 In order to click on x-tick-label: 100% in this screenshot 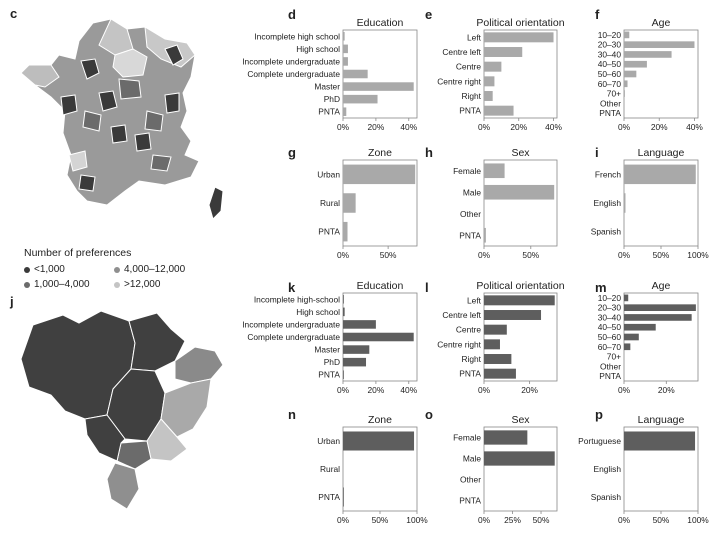, I will do `click(698, 255)`.